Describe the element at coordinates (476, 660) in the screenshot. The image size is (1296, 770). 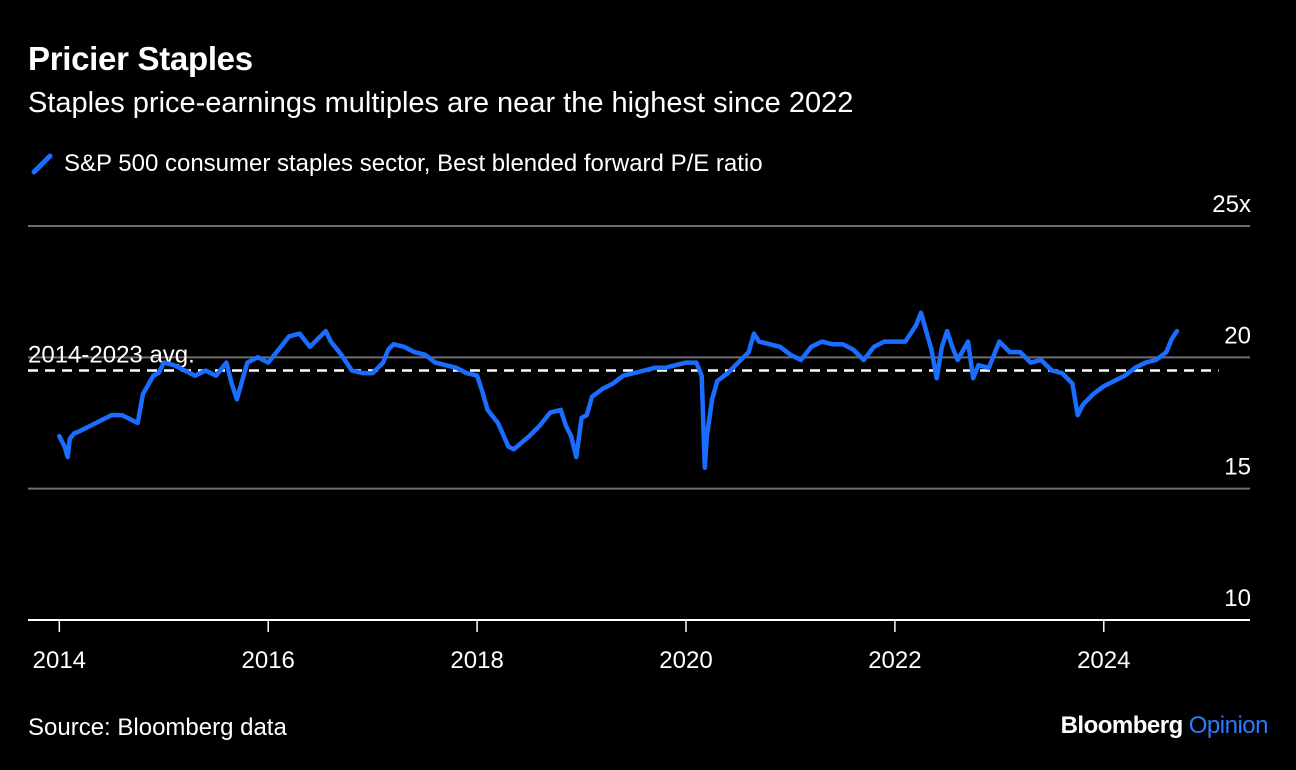
I see `x-tick-label: 2018` at that location.